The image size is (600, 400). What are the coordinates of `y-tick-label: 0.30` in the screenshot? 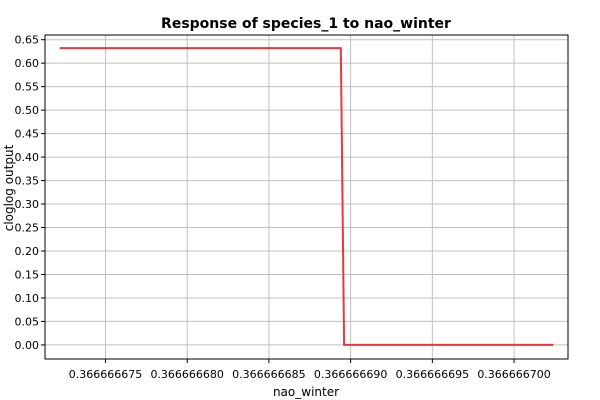 It's located at (27, 204).